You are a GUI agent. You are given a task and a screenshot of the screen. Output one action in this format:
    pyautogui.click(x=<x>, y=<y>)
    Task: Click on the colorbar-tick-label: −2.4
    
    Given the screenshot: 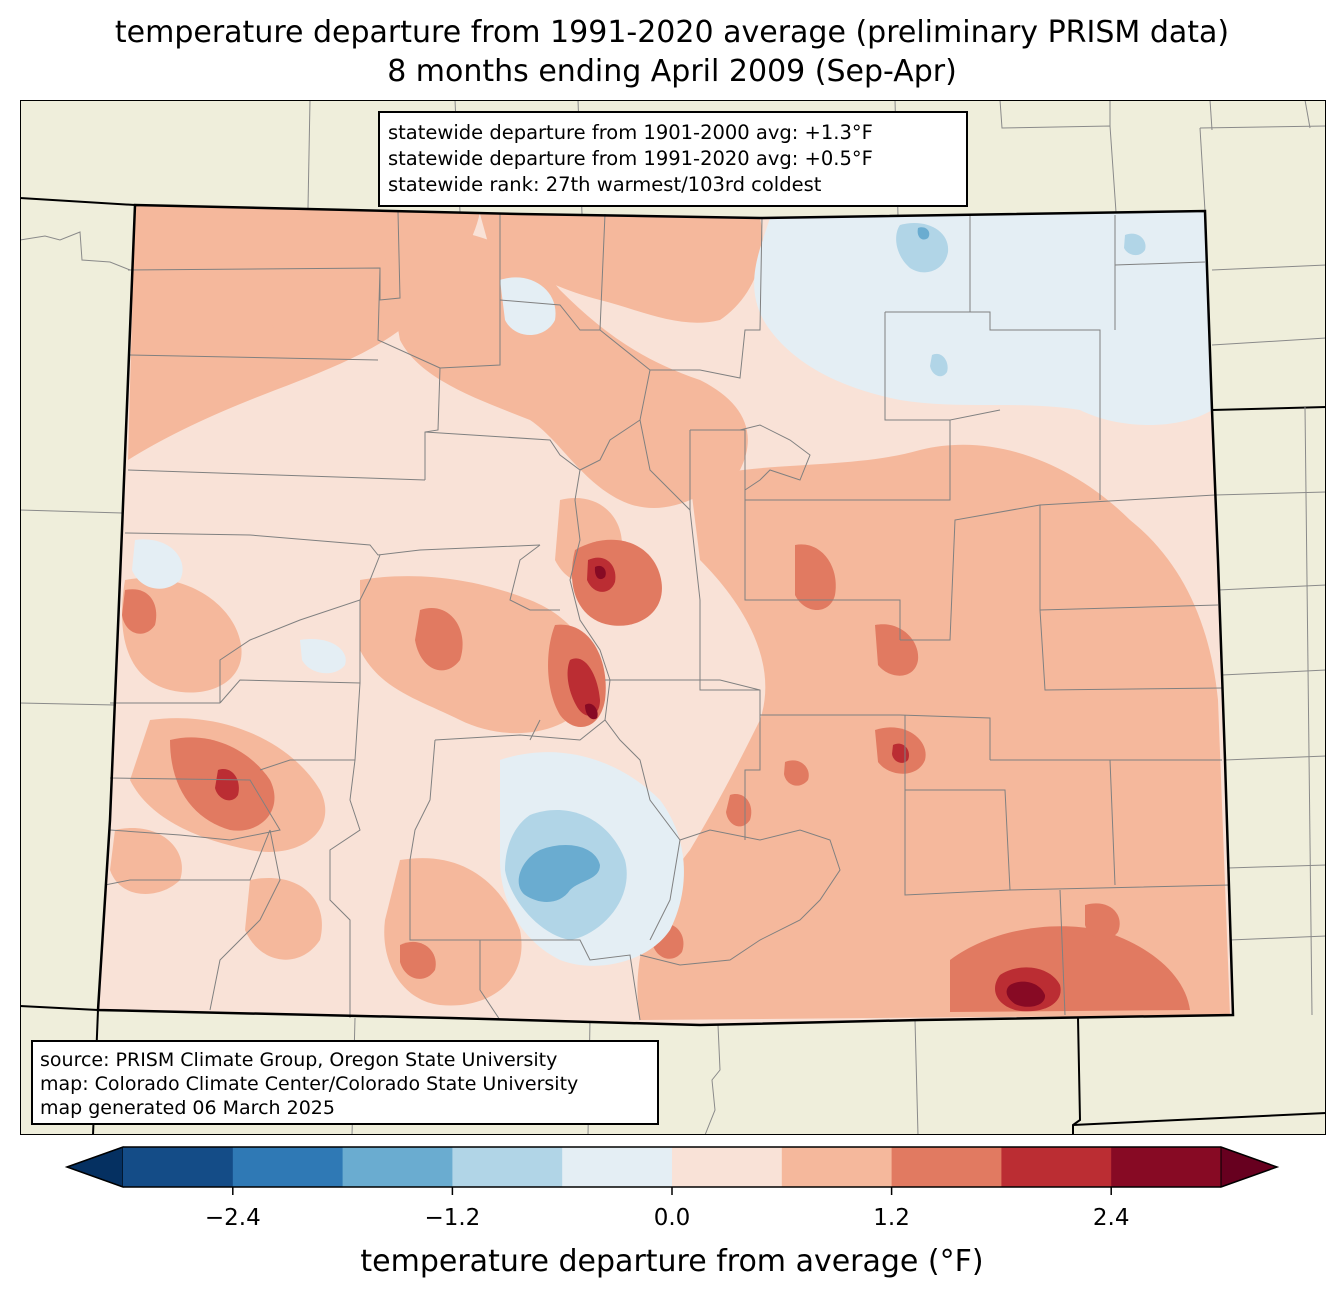 What is the action you would take?
    pyautogui.click(x=232, y=1218)
    